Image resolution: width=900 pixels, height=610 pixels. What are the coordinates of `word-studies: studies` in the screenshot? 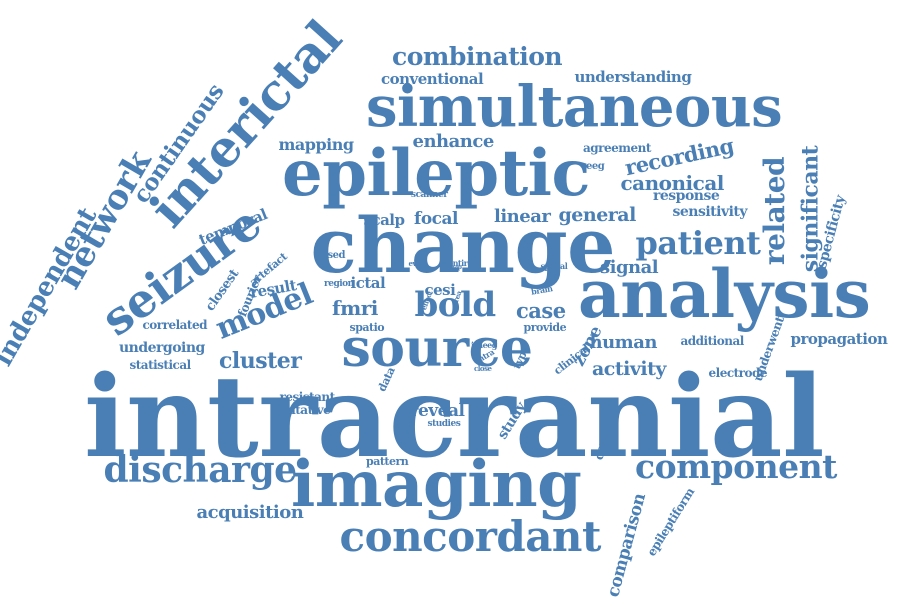 It's located at (444, 423).